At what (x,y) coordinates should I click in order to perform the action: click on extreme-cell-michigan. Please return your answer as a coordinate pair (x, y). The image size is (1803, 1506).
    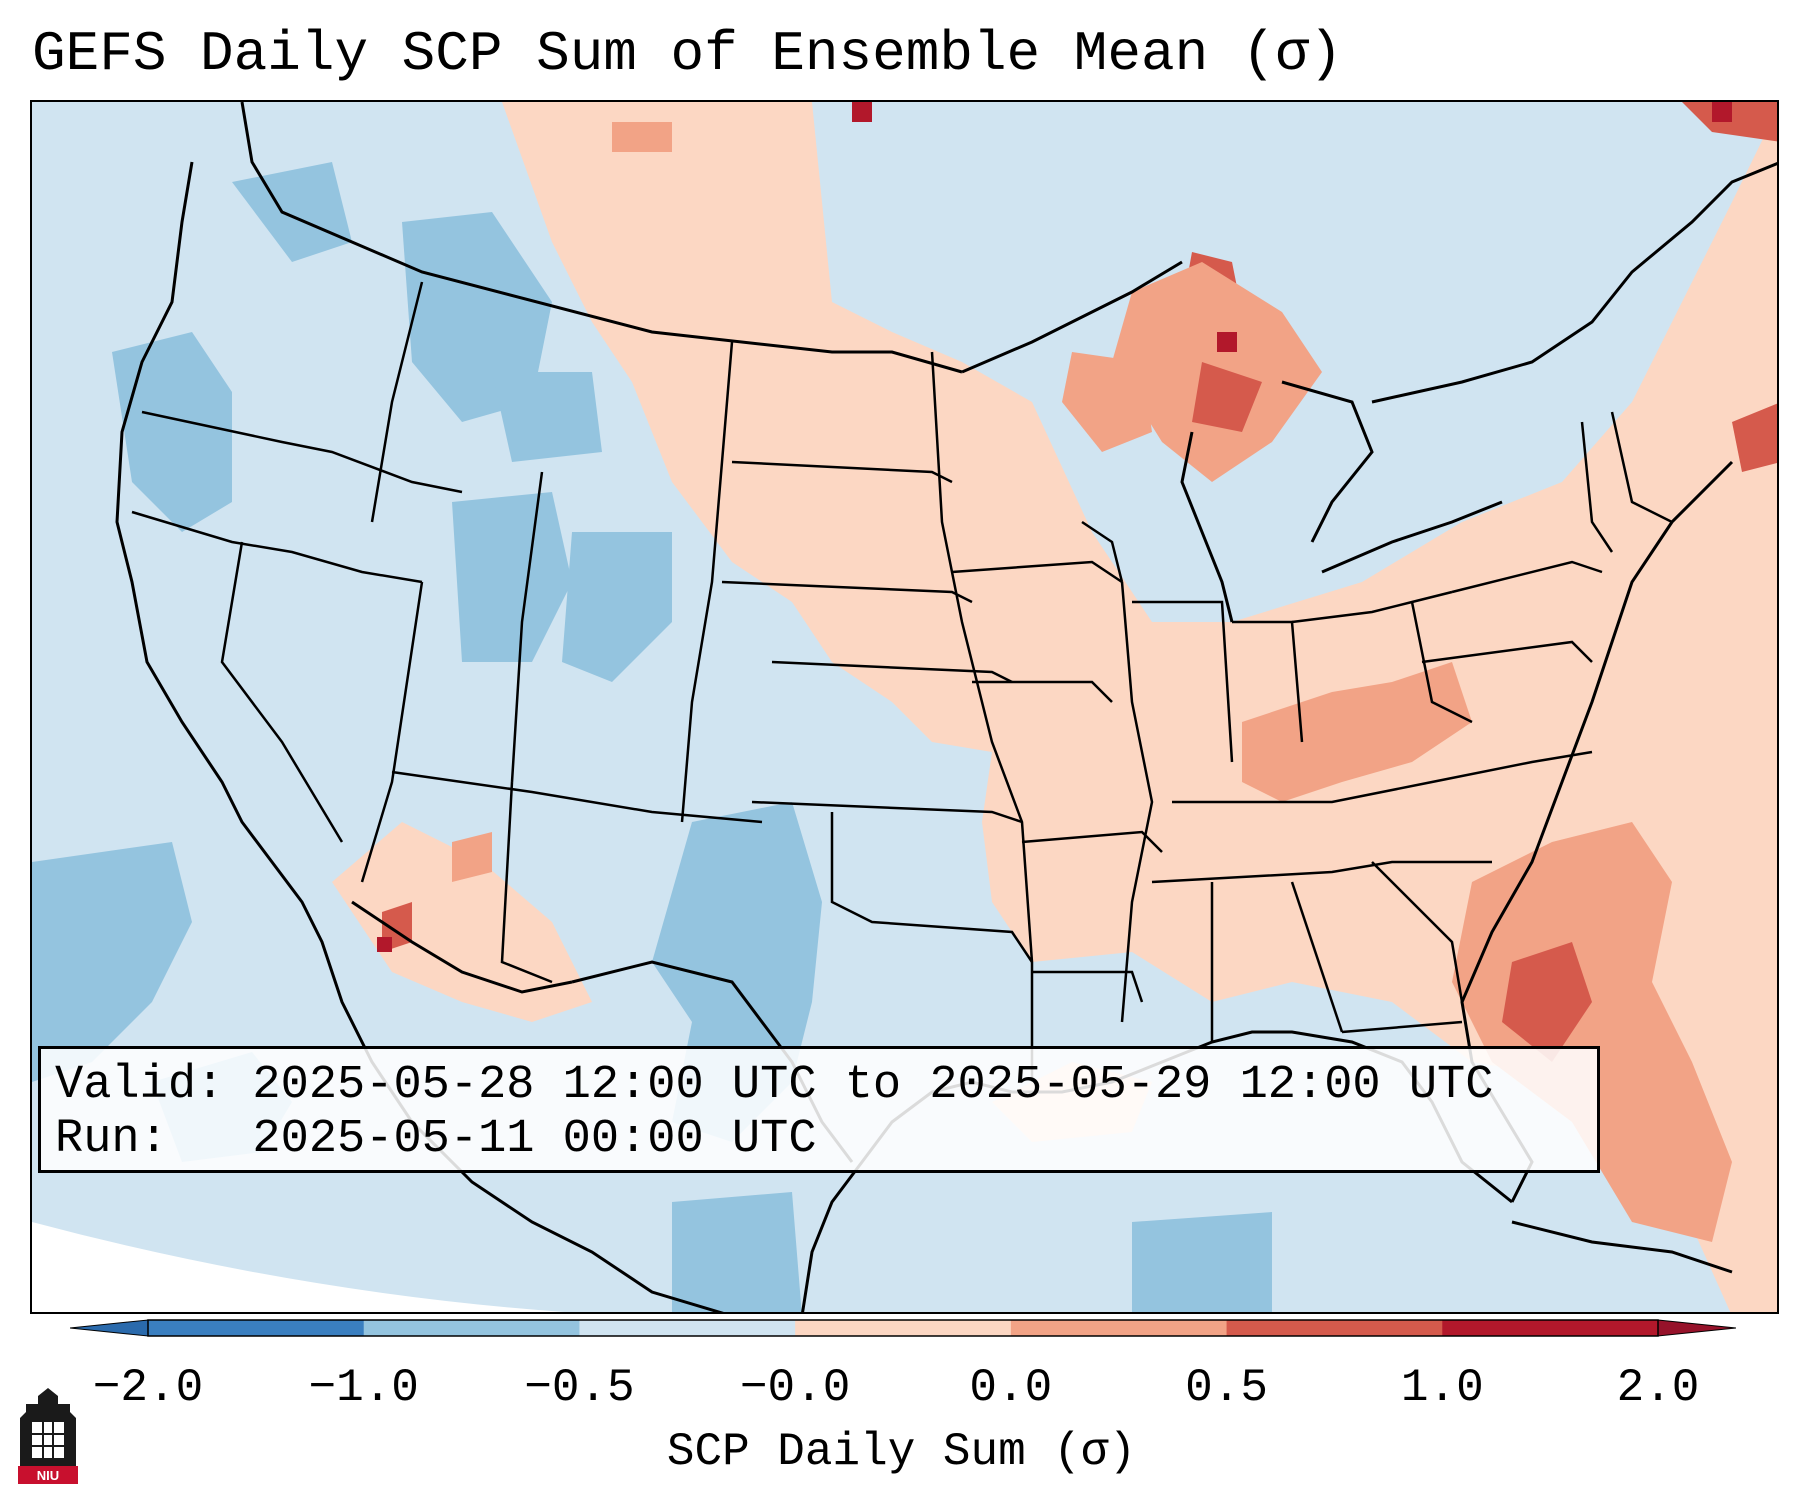
    Looking at the image, I should click on (1227, 342).